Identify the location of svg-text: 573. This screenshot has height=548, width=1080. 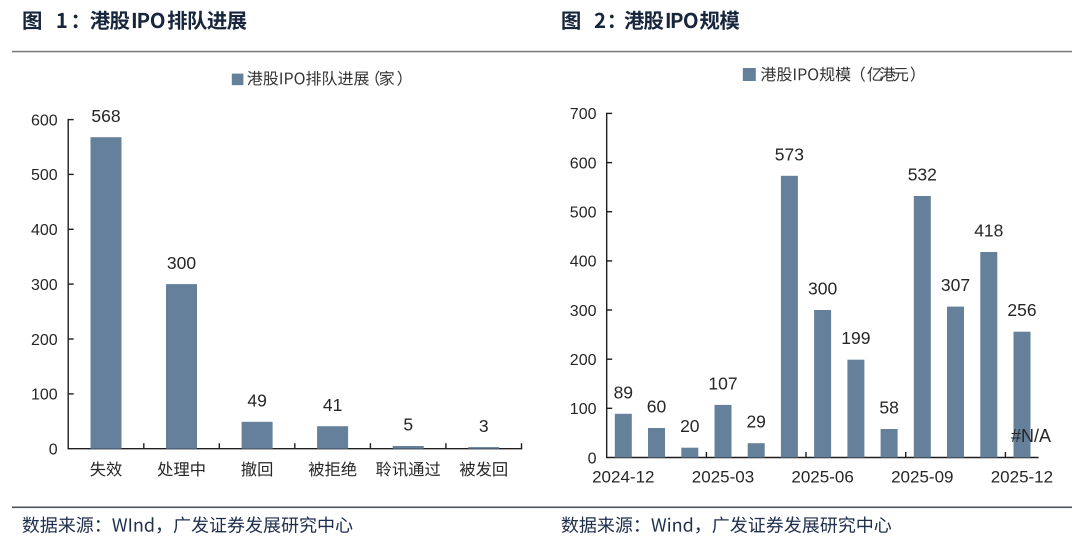
(789, 154).